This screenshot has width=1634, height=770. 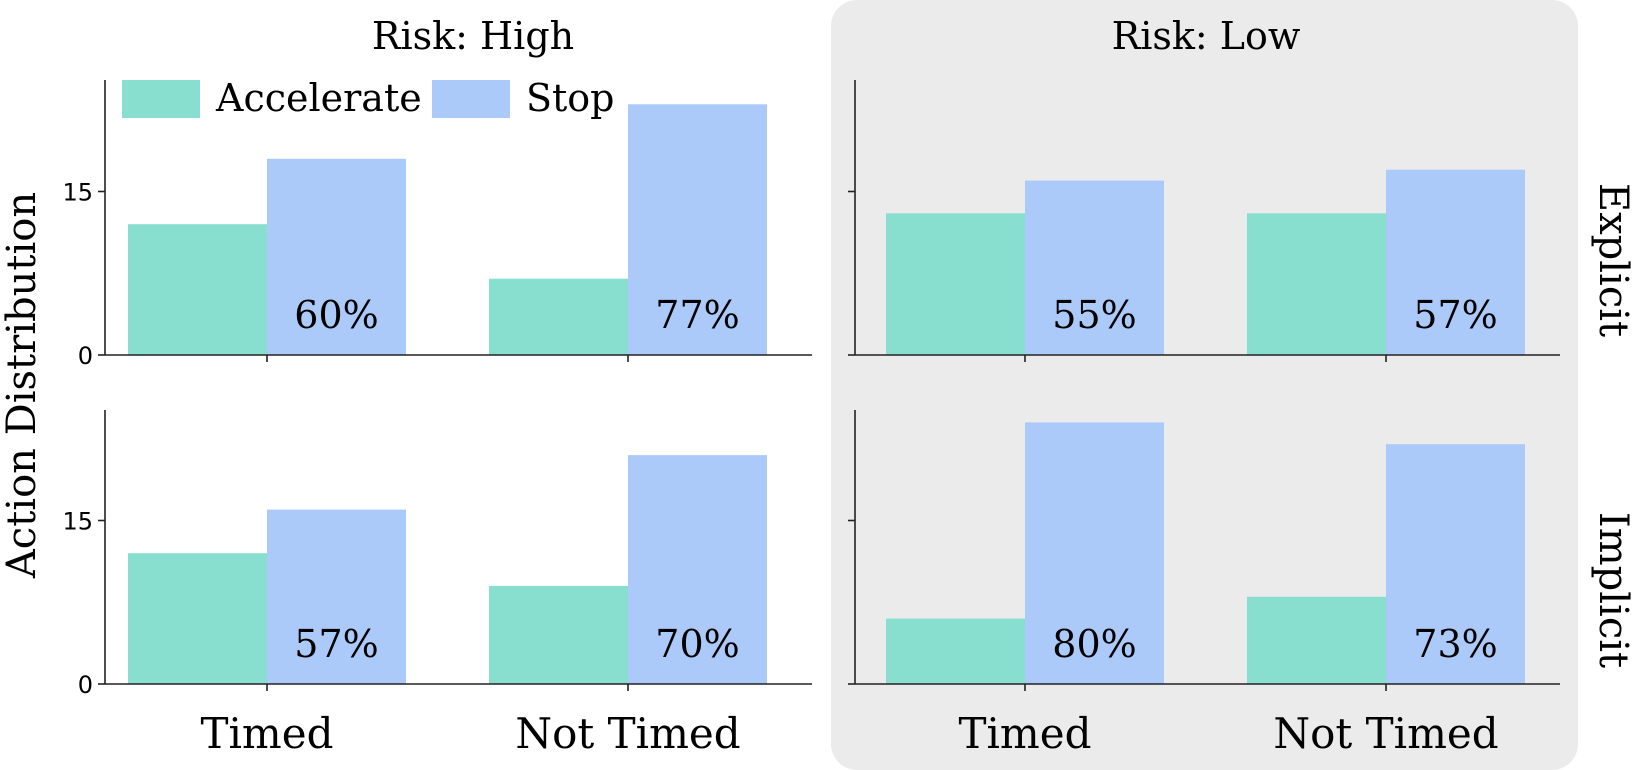 What do you see at coordinates (1094, 644) in the screenshot?
I see `bar-annotation: 80%` at bounding box center [1094, 644].